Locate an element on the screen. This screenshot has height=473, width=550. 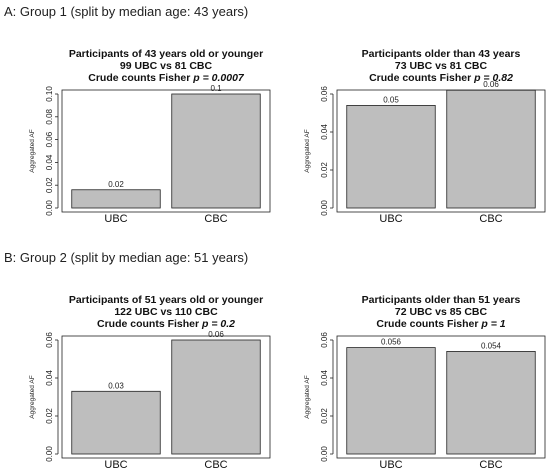
chart-subtitle: 73 UBC vs 81 CBC is located at coordinates (441, 66).